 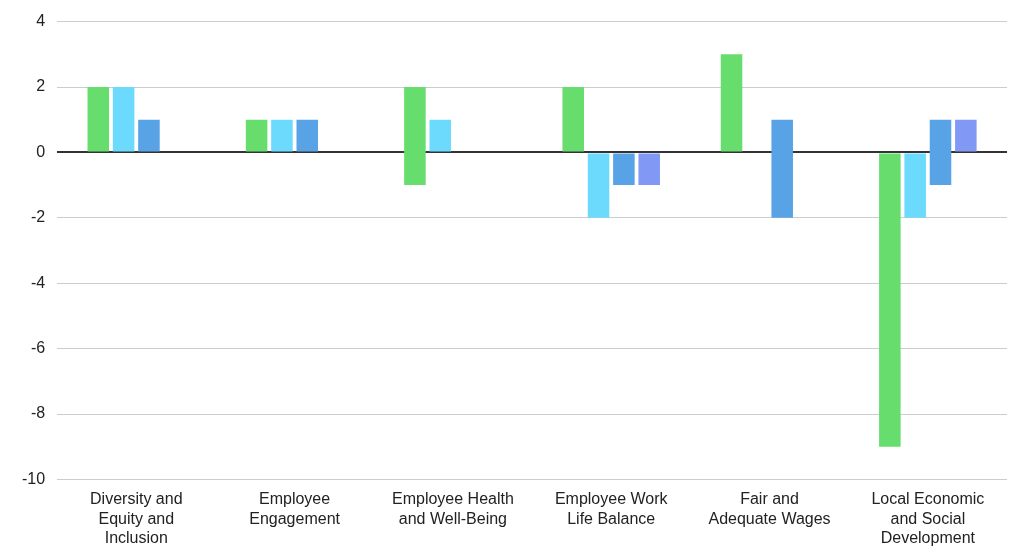 I want to click on x-tick-label: Local Economic and Social Development, so click(x=928, y=518).